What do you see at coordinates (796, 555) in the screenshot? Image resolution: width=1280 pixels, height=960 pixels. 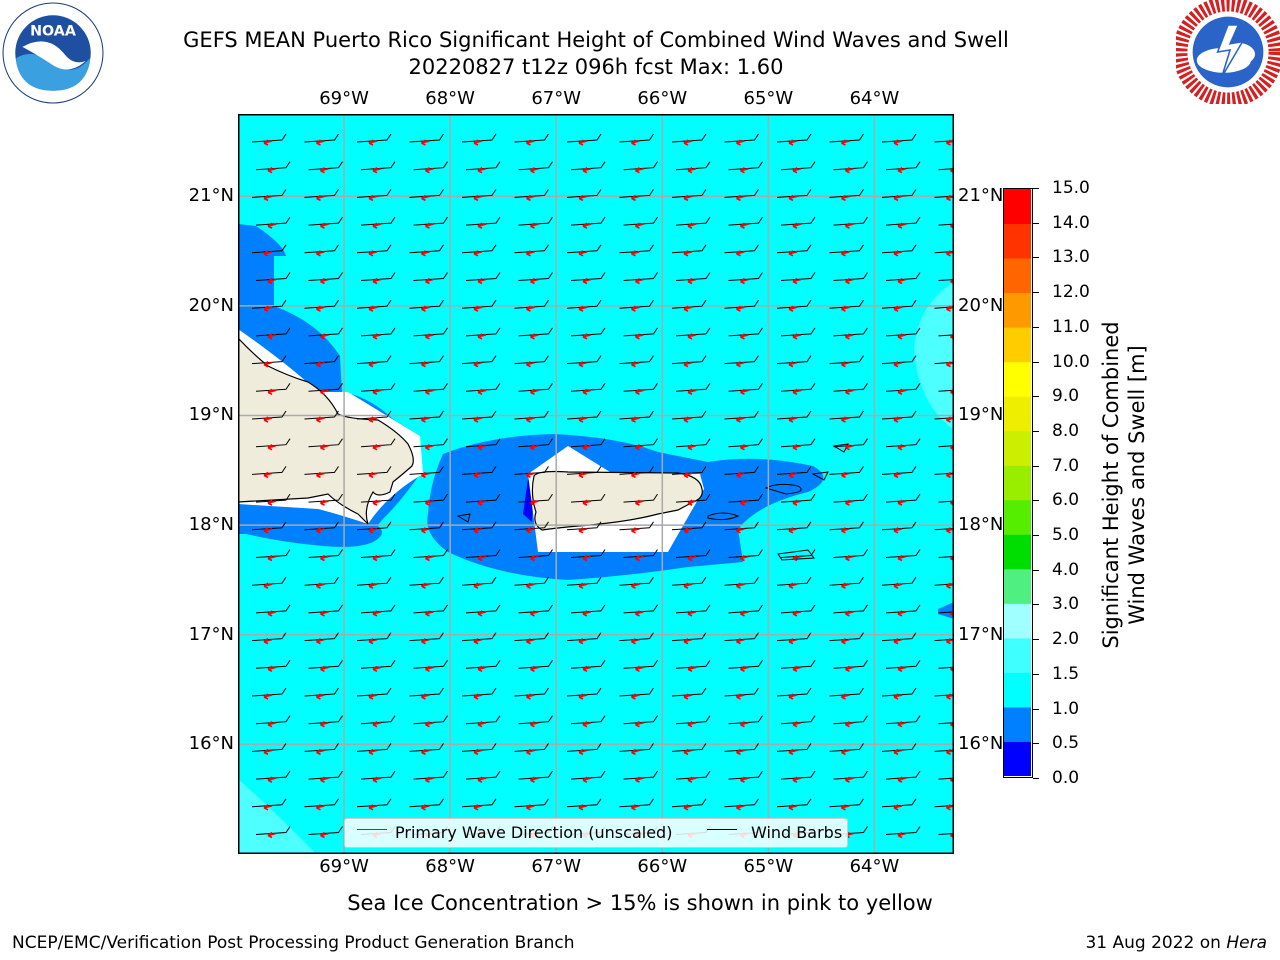 I see `land-st-croix` at bounding box center [796, 555].